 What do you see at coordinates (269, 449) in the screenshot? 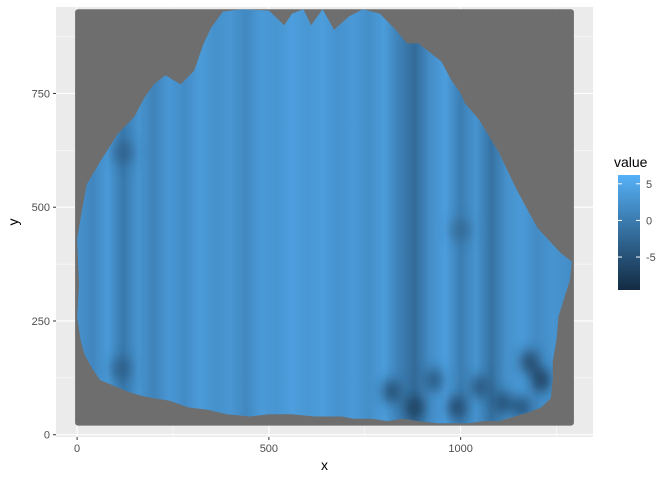
I see `x-tick-label: 500` at bounding box center [269, 449].